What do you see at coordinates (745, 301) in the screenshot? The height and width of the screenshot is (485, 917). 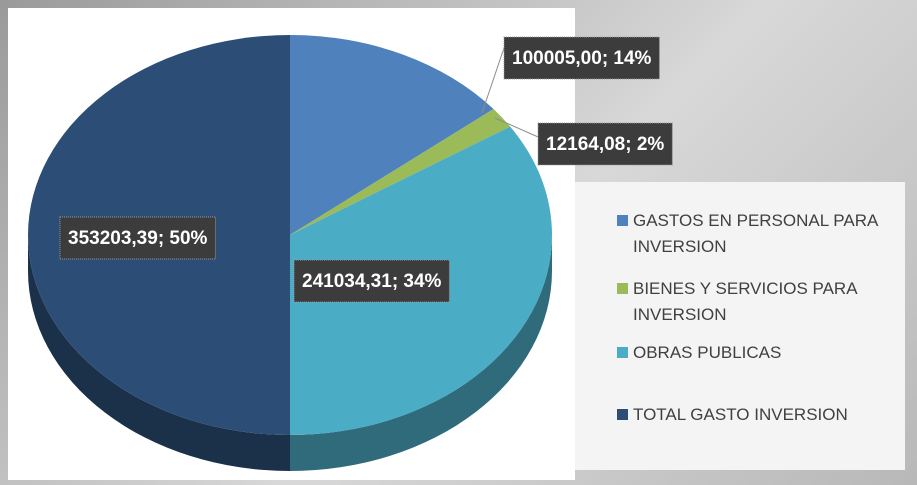 I see `legend-label: BIENES Y SERVICIOS PARA INVERSION` at bounding box center [745, 301].